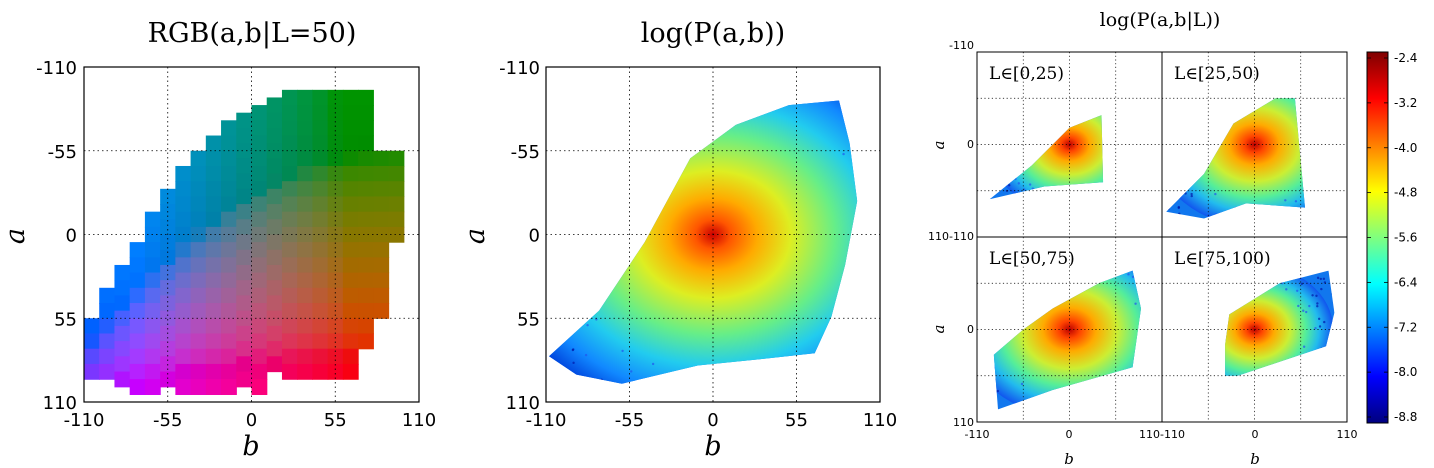 The width and height of the screenshot is (1434, 468). Describe the element at coordinates (1405, 372) in the screenshot. I see `colorbar-tick-label: -8.0` at that location.